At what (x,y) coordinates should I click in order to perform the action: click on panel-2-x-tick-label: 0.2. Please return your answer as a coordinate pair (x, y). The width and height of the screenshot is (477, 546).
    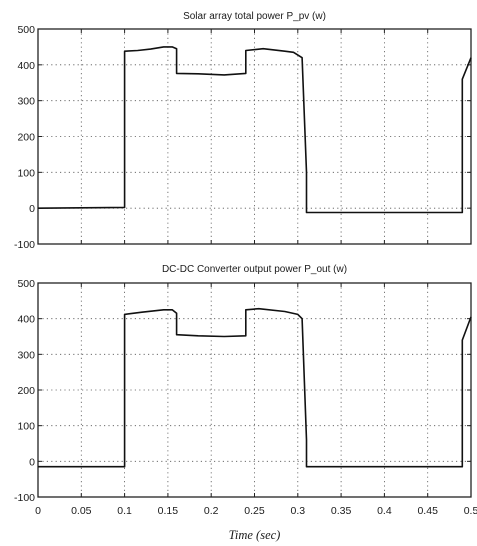
    Looking at the image, I should click on (211, 511).